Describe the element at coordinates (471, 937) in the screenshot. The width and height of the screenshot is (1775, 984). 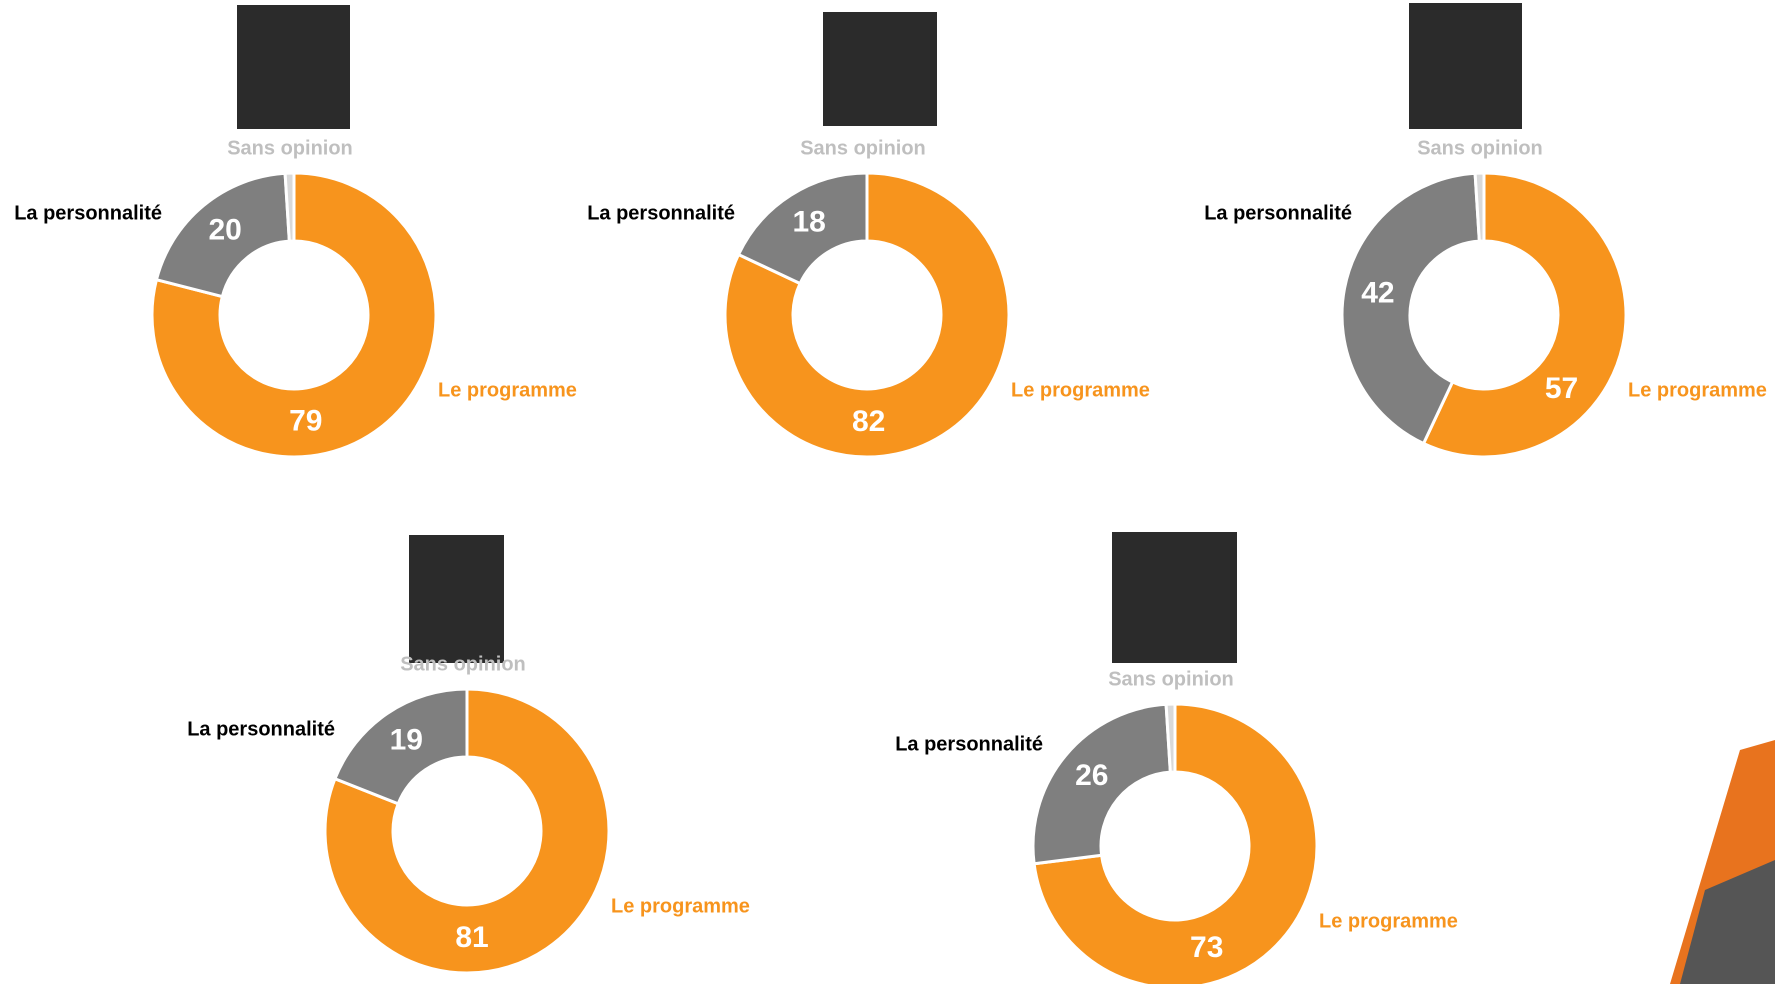
I see `value-label: 81` at that location.